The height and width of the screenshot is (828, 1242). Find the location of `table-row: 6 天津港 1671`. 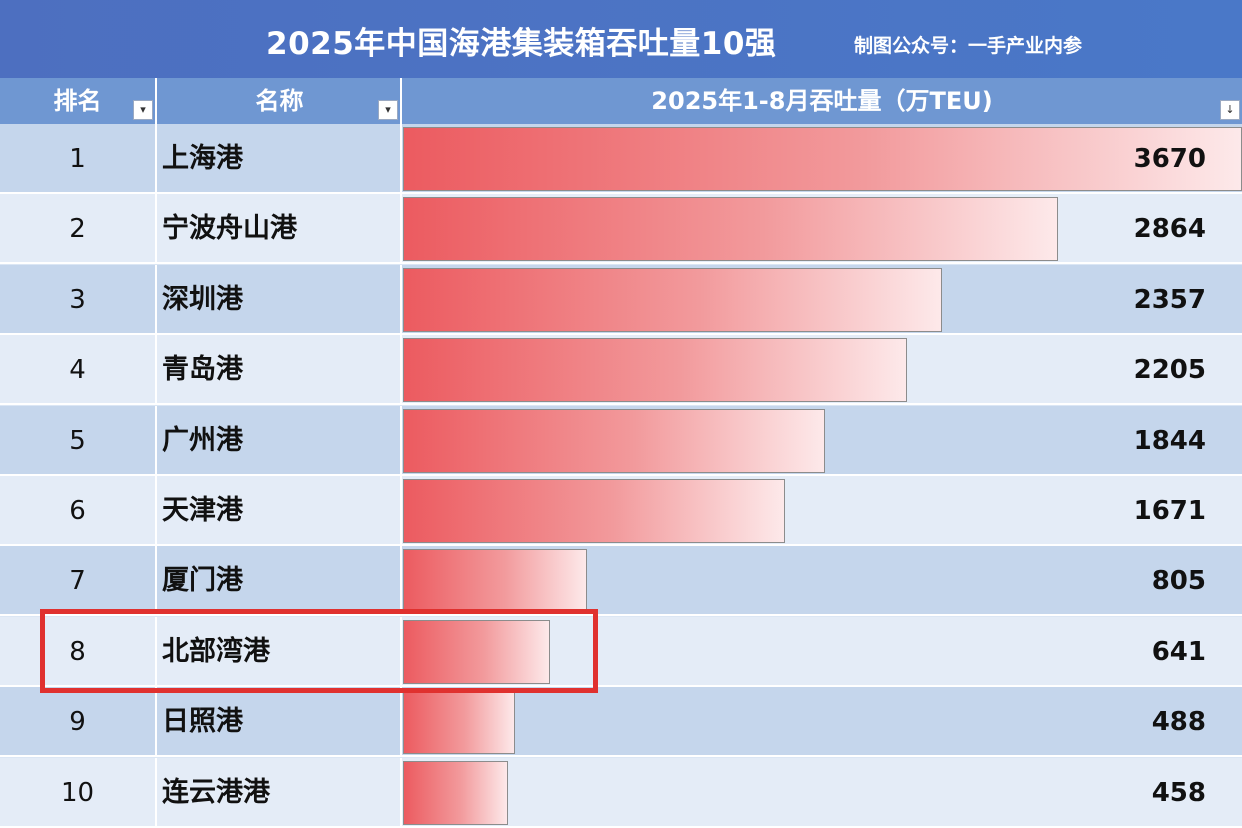

table-row: 6 天津港 1671 is located at coordinates (621, 511).